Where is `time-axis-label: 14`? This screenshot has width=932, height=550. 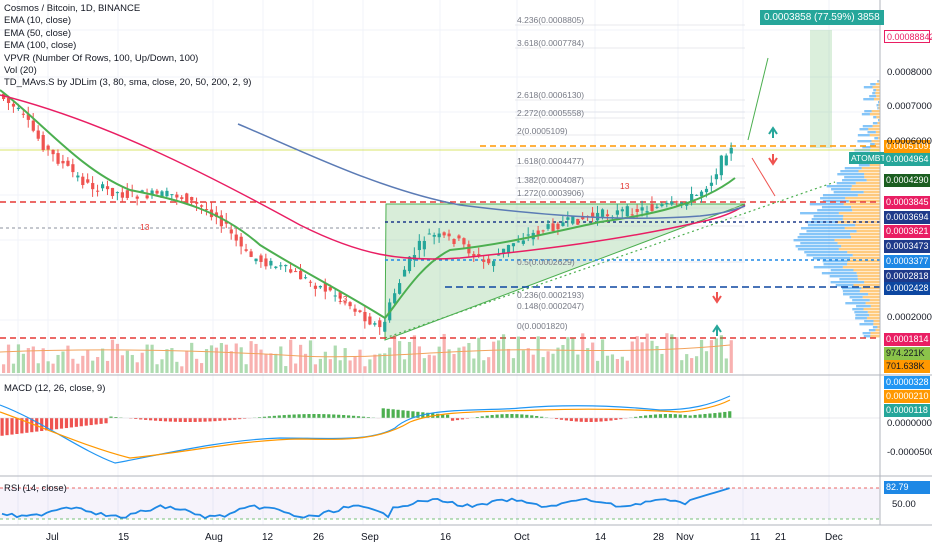 time-axis-label: 14 is located at coordinates (601, 537).